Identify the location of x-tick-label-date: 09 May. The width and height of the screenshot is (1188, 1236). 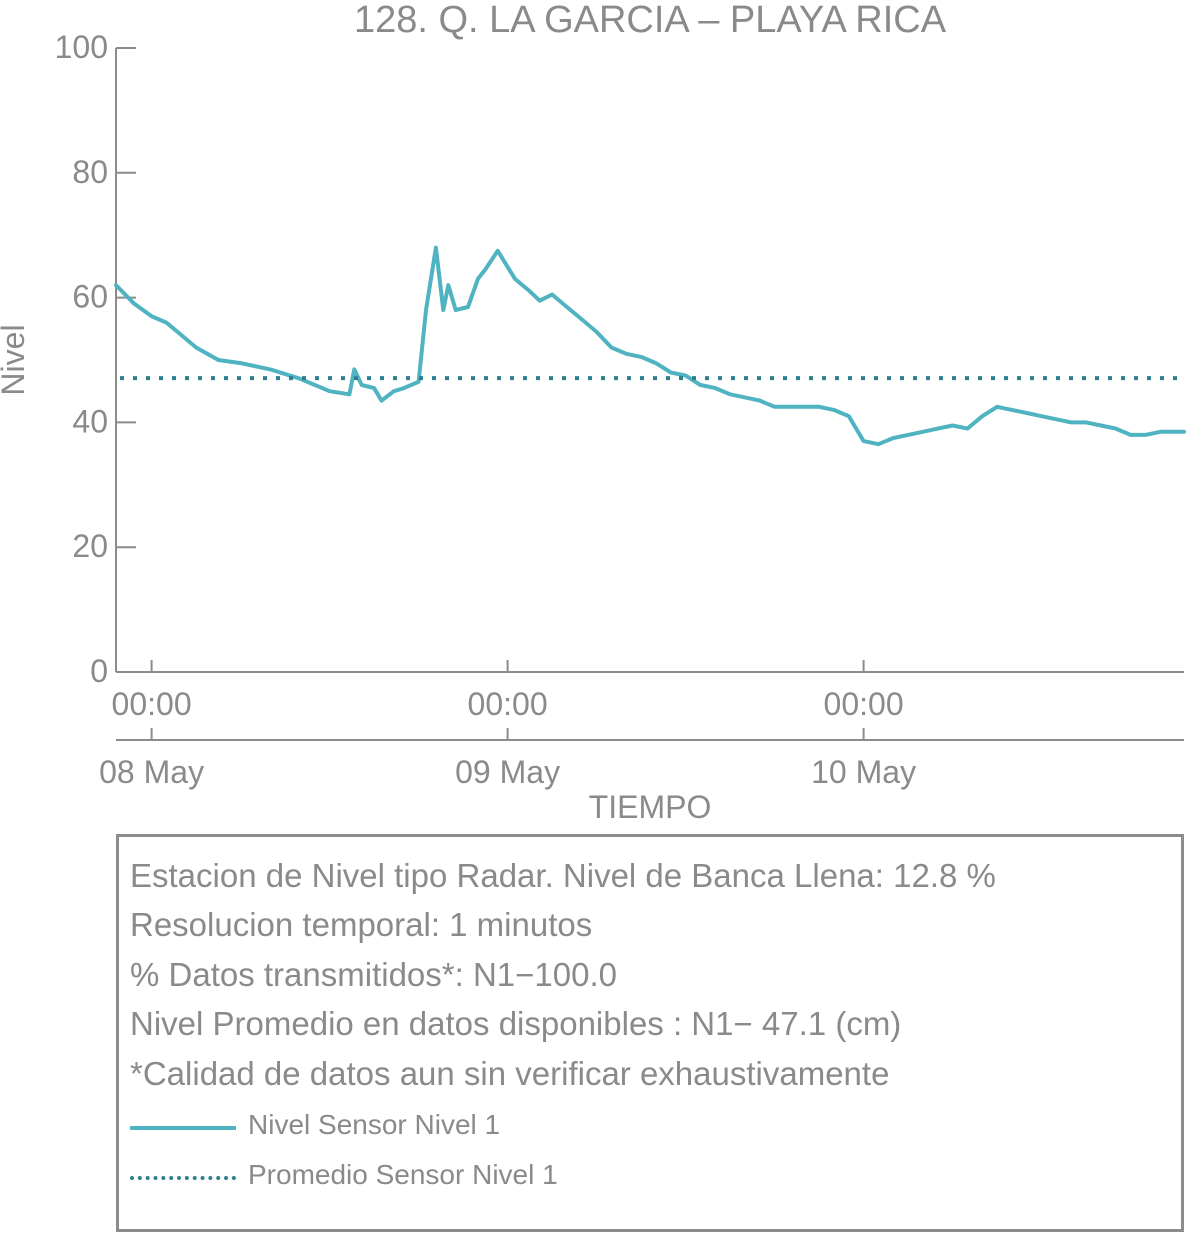
(507, 772).